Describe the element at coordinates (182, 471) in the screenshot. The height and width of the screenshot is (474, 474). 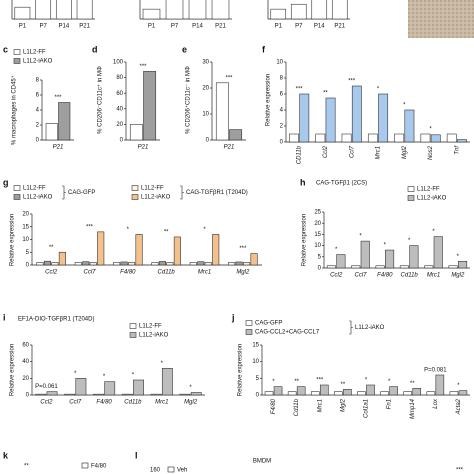
I see `legend-label: Veh` at that location.